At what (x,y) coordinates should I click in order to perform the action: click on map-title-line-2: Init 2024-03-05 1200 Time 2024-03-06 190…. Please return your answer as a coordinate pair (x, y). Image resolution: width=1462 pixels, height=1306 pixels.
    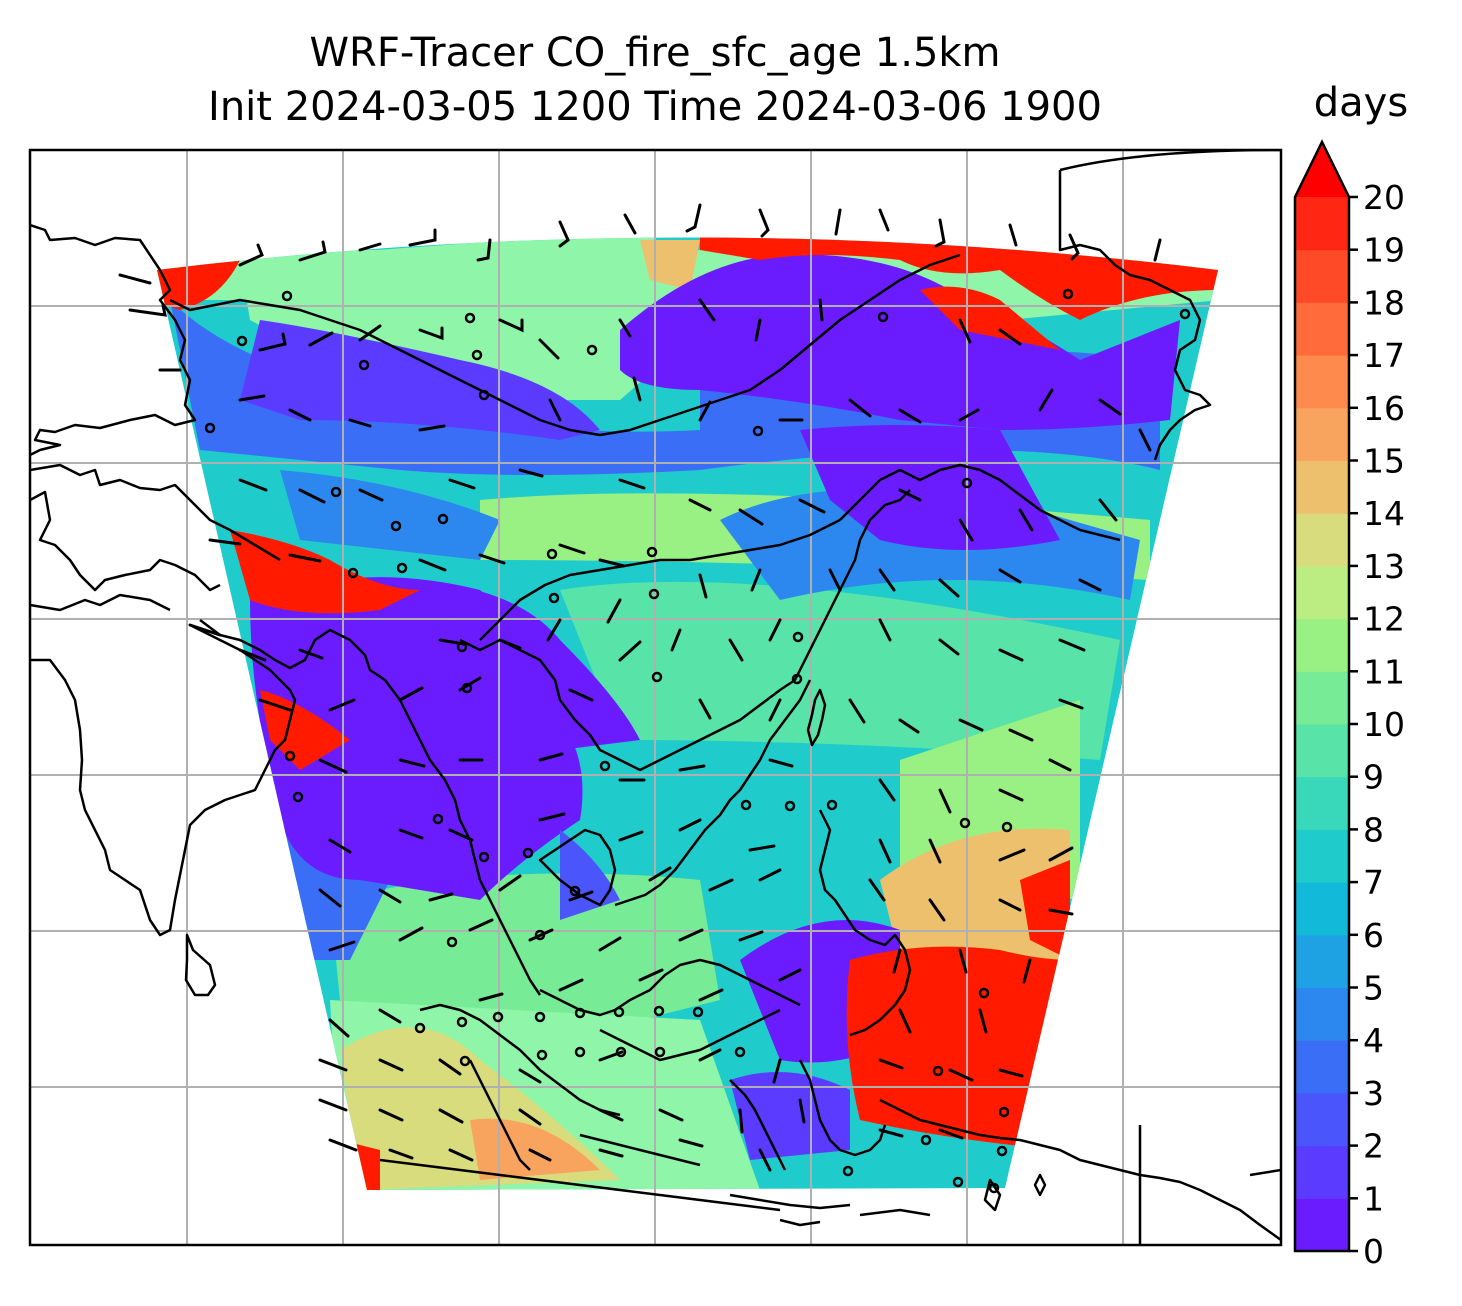
    Looking at the image, I should click on (655, 107).